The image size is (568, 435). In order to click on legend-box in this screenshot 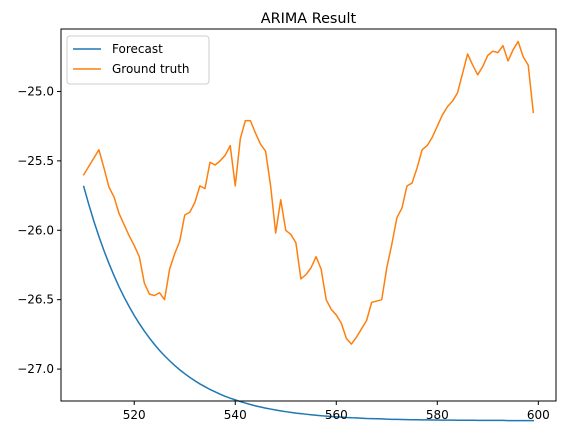, I will do `click(138, 60)`.